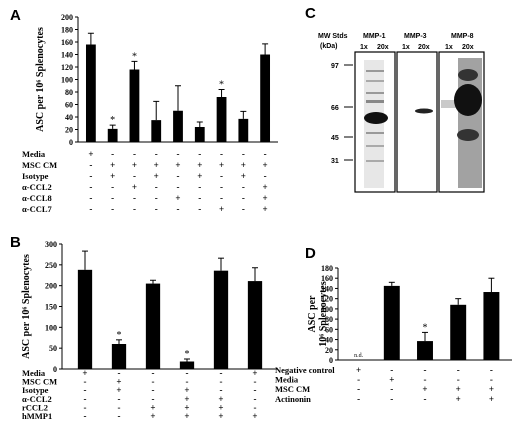 This screenshot has width=520, height=432. Describe the element at coordinates (449, 47) in the screenshot. I see `lane-mmp8-dilution-1x: 1x` at that location.